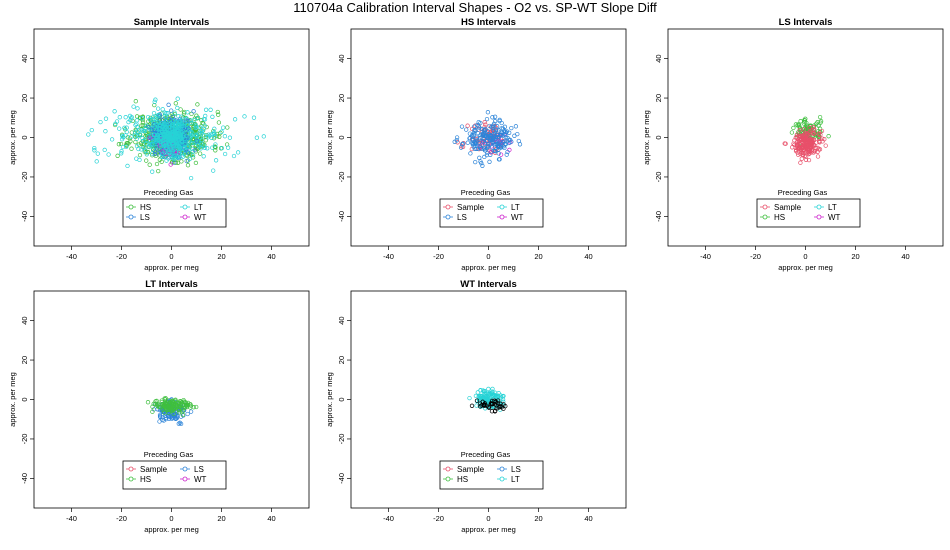 The height and width of the screenshot is (550, 950). What do you see at coordinates (448, 207) in the screenshot?
I see `legend-swatch-sample` at bounding box center [448, 207].